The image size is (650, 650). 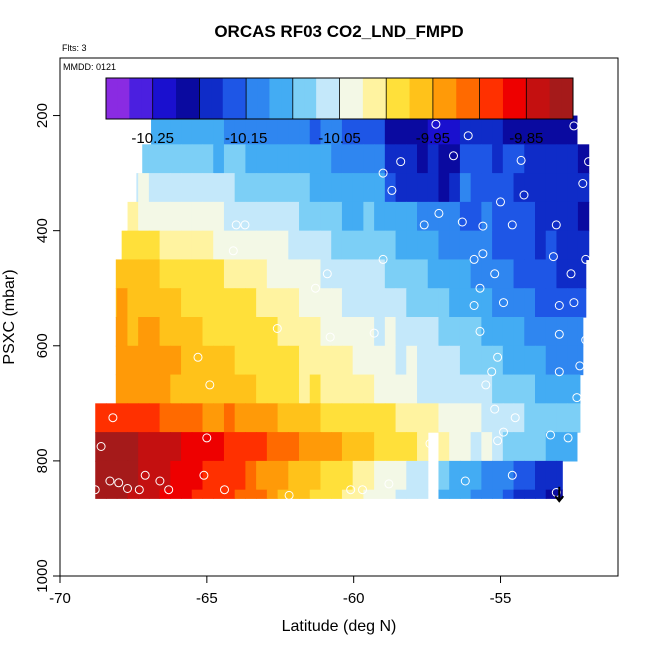 I want to click on colorbar-tick-label: -10.05, so click(x=339, y=138).